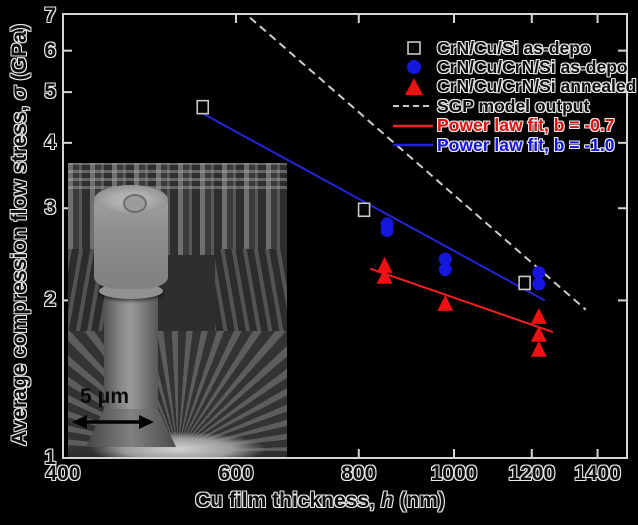  I want to click on y-tick-label: 2, so click(50, 300).